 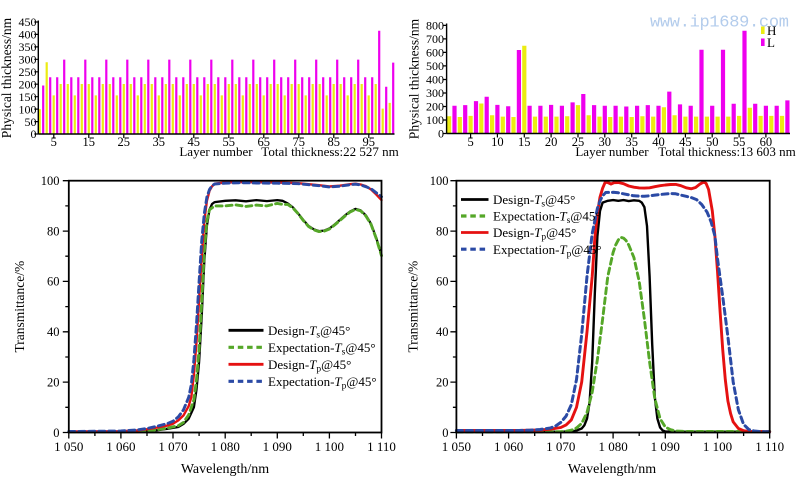 I want to click on svg-text: Total thickness:22 527 nm, so click(x=329, y=151).